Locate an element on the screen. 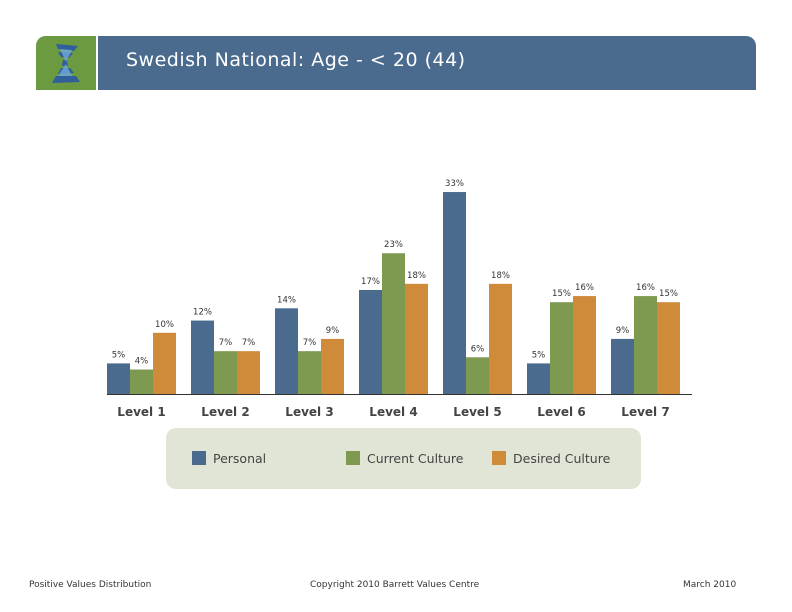 The height and width of the screenshot is (612, 792). data-label-personal-level-3: 14% is located at coordinates (286, 300).